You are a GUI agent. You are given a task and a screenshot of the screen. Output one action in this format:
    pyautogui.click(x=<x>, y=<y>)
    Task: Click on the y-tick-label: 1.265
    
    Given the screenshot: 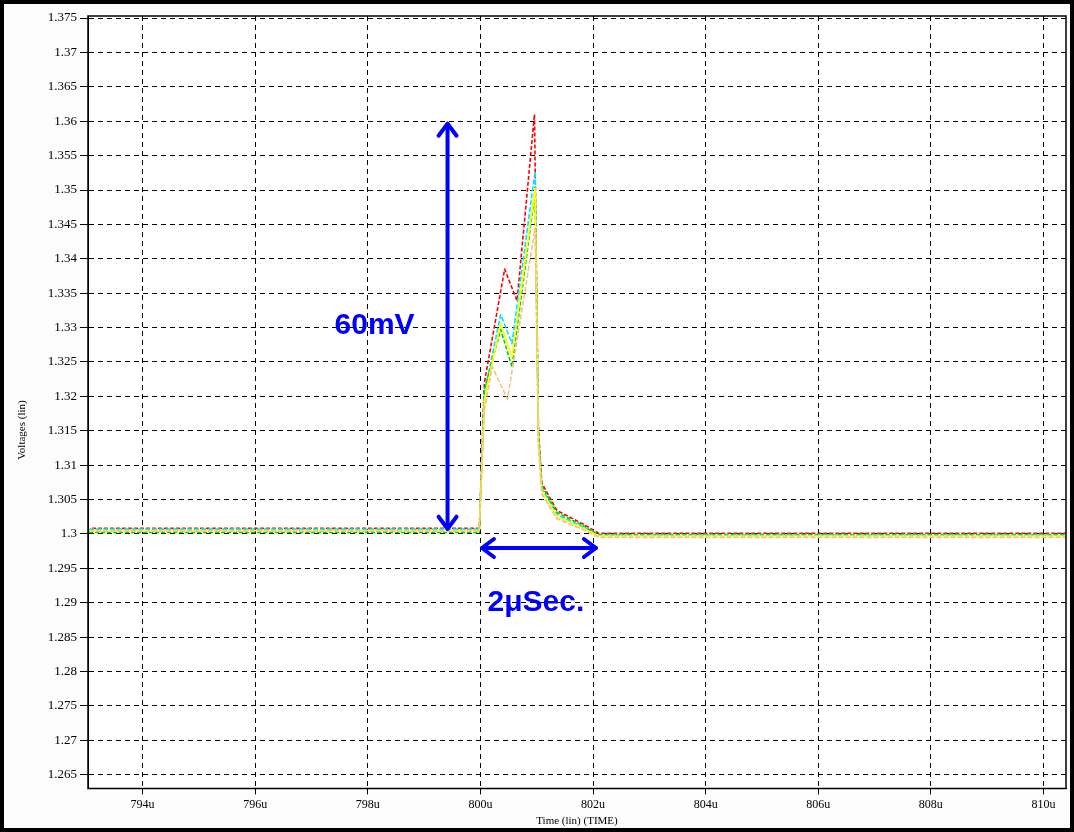 What is the action you would take?
    pyautogui.click(x=62, y=774)
    